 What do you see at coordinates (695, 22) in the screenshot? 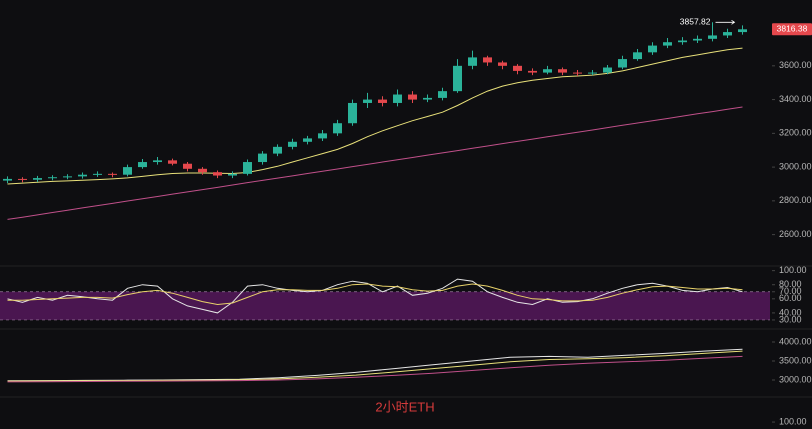
I see `high-price-label: 3857.82` at bounding box center [695, 22].